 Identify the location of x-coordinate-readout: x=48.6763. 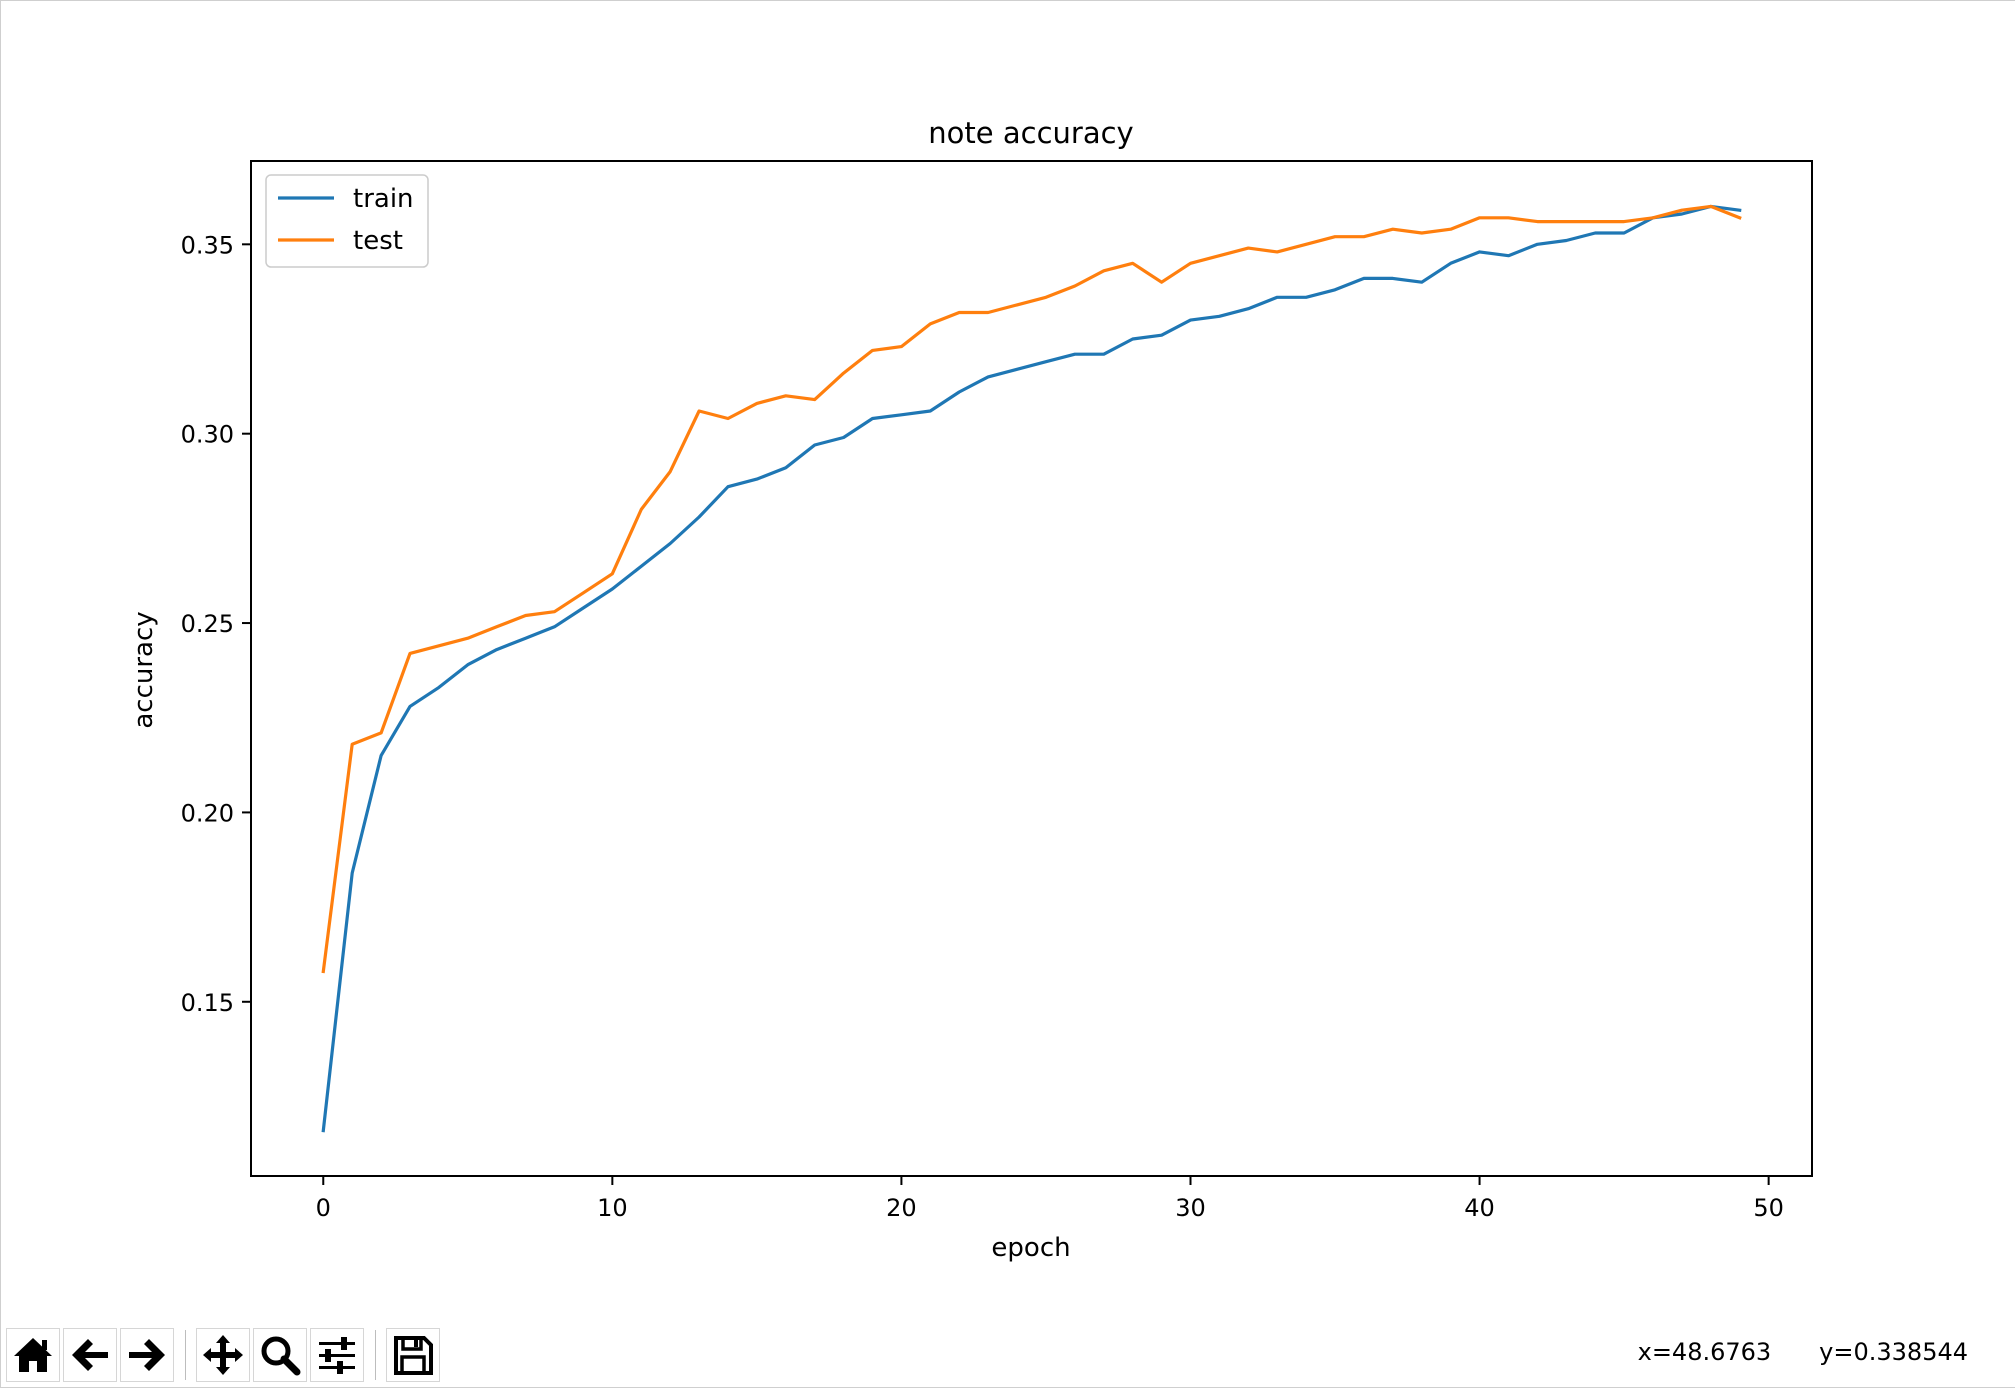
(1704, 1352).